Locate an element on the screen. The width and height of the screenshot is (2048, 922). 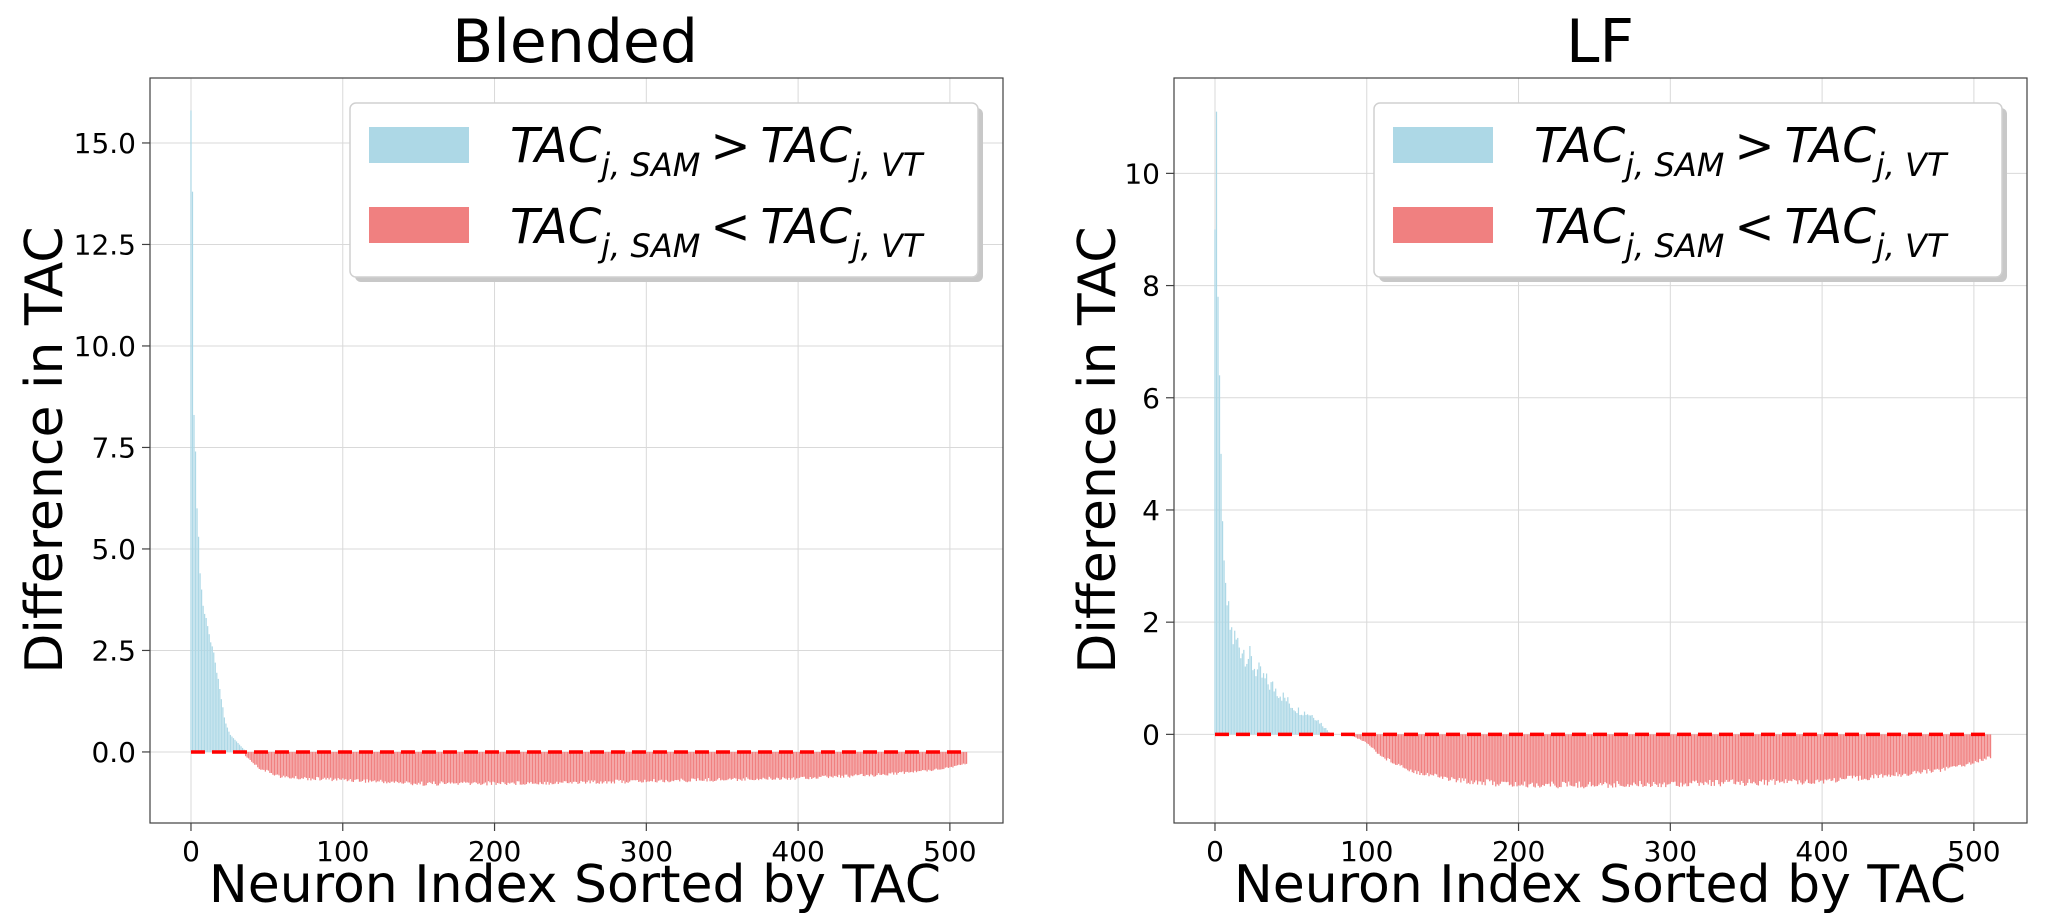
y-tick-label: 10 is located at coordinates (1142, 173).